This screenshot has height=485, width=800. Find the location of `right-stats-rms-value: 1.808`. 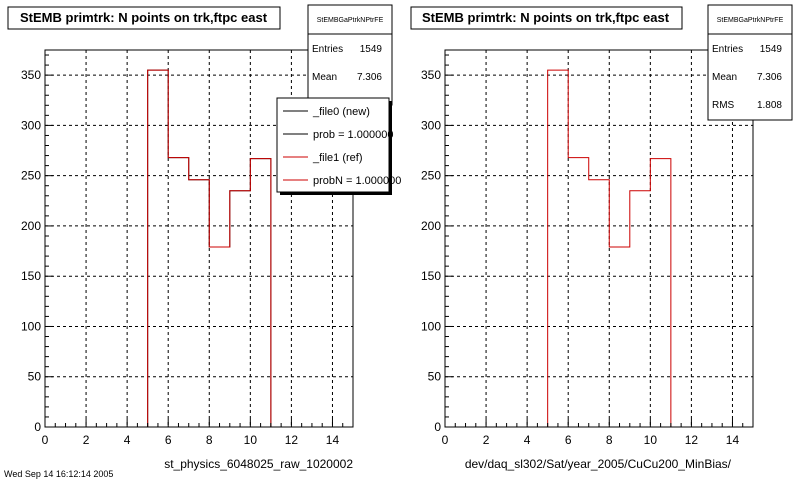

right-stats-rms-value: 1.808 is located at coordinates (769, 105).